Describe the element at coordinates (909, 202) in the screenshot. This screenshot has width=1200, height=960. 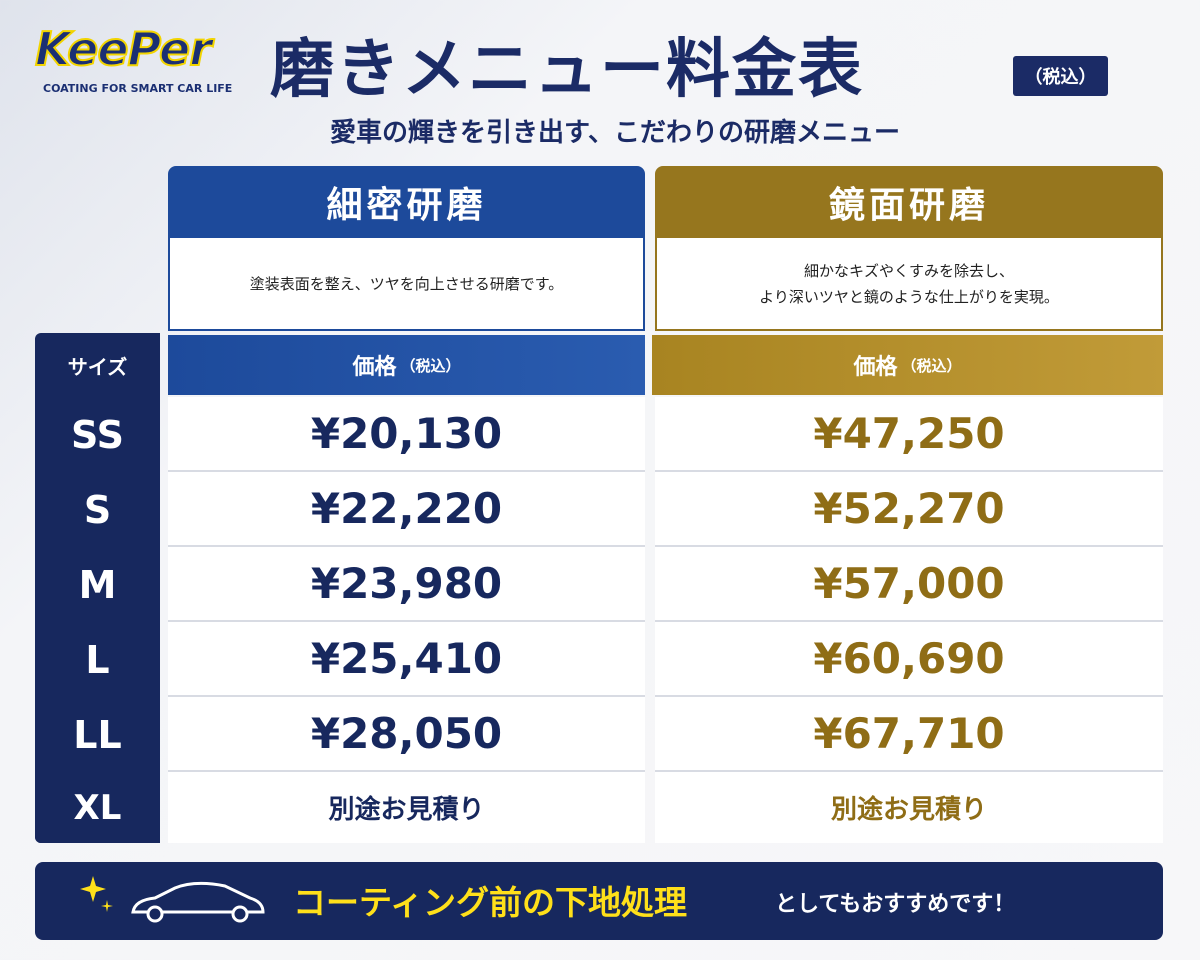
I see `column-name: 鏡面研磨` at that location.